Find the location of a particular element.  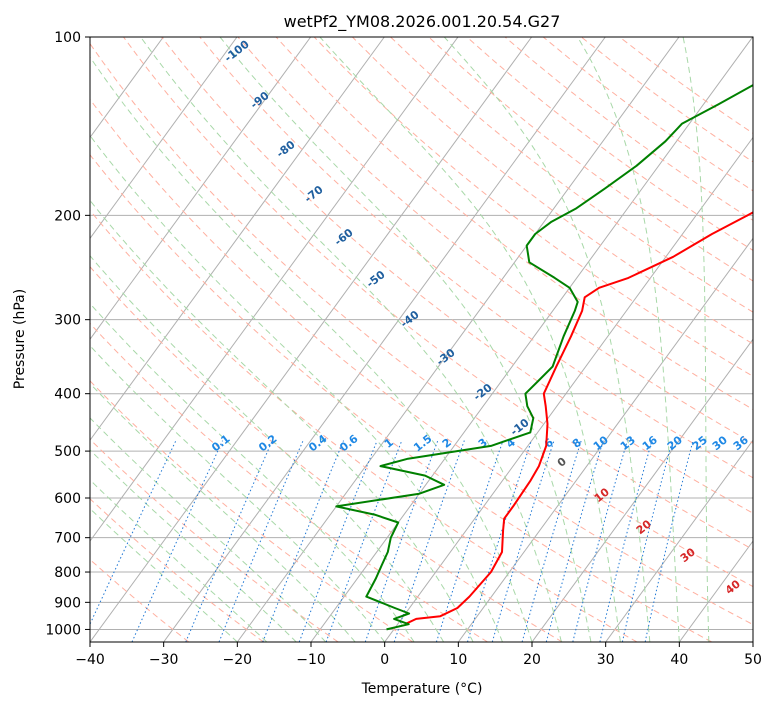

mixing-ratio-label: 16 is located at coordinates (650, 443).